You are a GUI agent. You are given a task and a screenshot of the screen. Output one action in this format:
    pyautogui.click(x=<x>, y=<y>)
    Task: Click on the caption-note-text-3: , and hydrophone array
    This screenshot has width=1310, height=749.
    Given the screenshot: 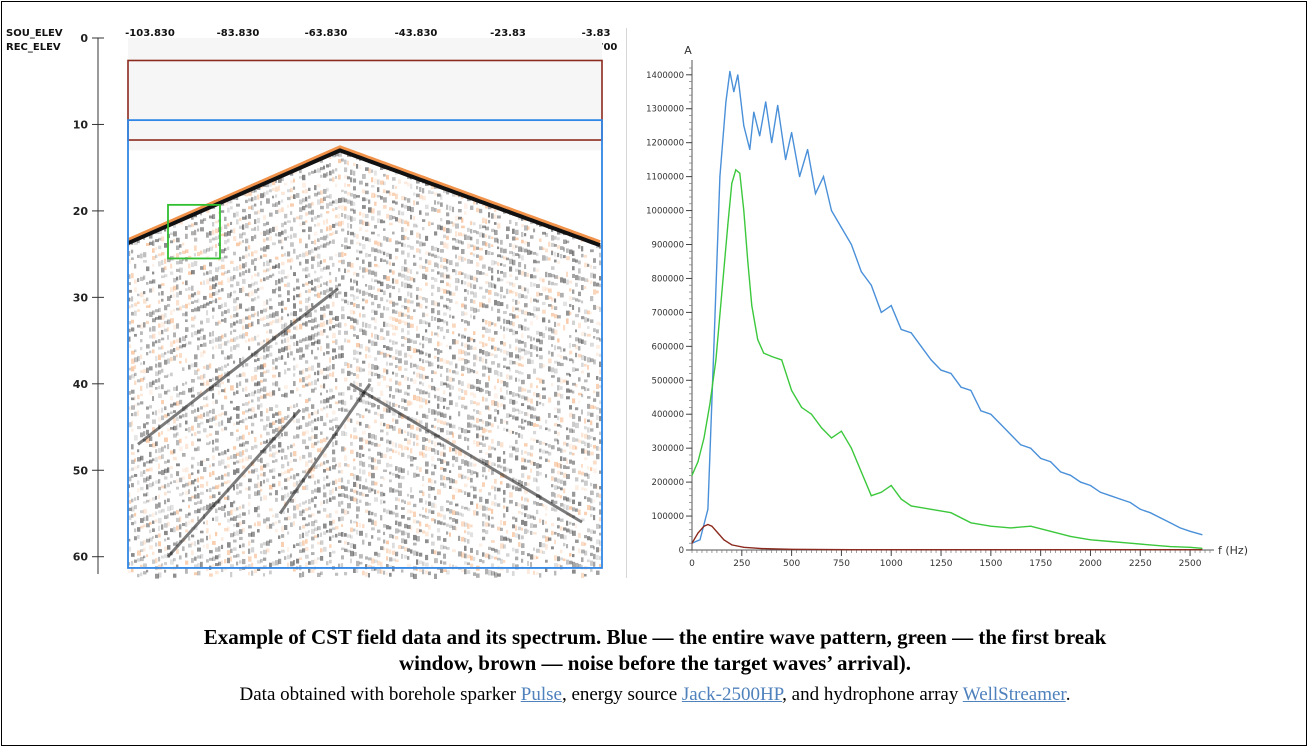 What is the action you would take?
    pyautogui.click(x=872, y=694)
    